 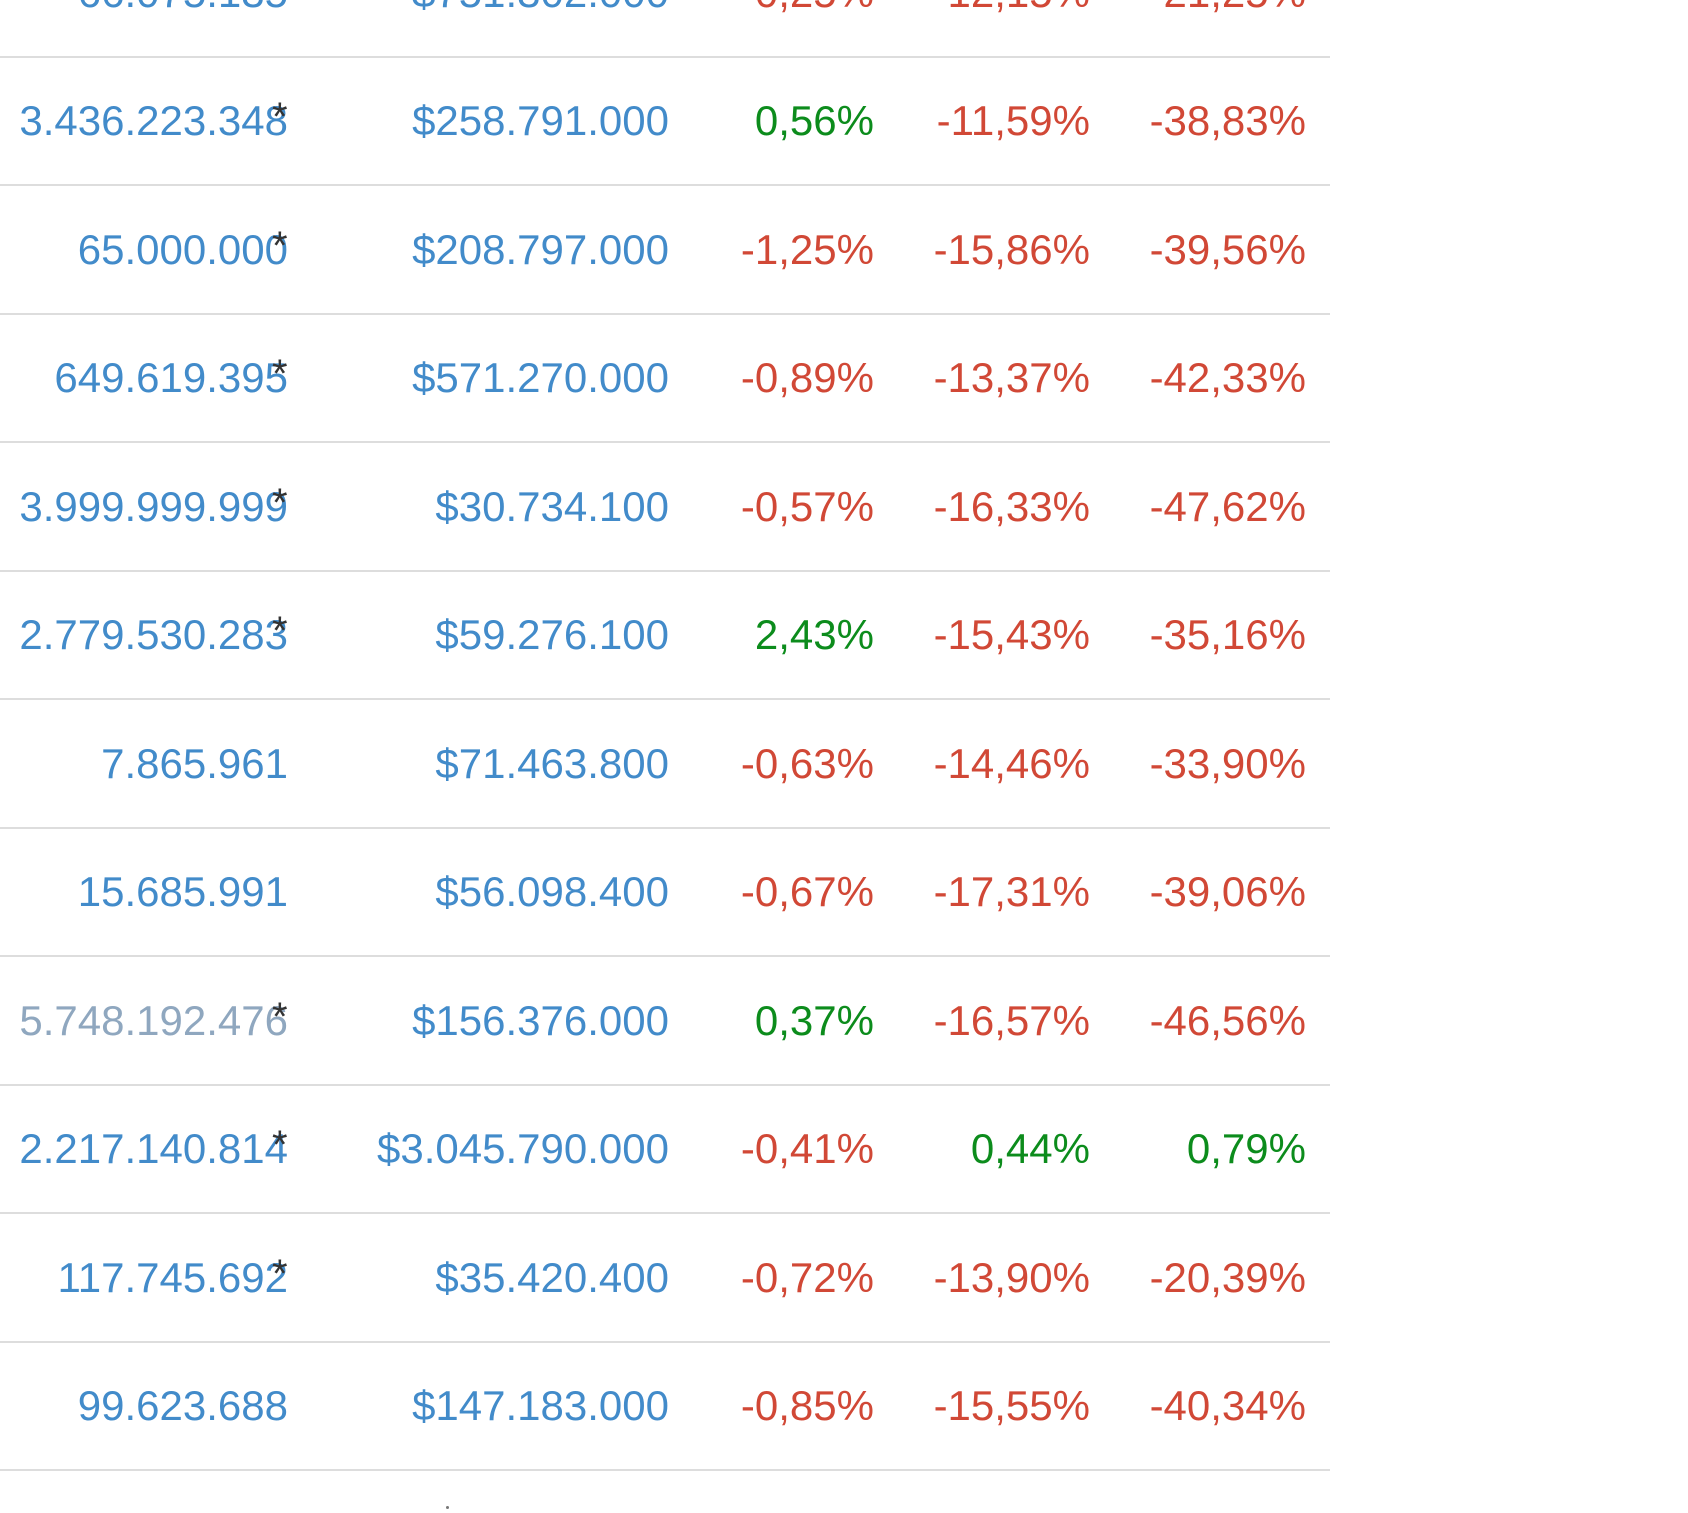 I want to click on circulating-supply-link: 65.000.000, so click(x=182, y=249).